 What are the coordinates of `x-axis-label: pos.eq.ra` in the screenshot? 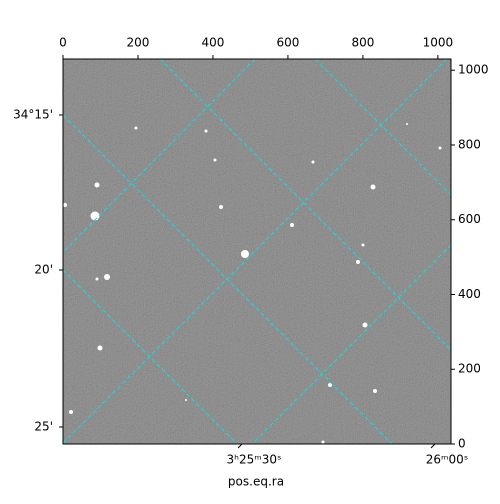 It's located at (256, 482).